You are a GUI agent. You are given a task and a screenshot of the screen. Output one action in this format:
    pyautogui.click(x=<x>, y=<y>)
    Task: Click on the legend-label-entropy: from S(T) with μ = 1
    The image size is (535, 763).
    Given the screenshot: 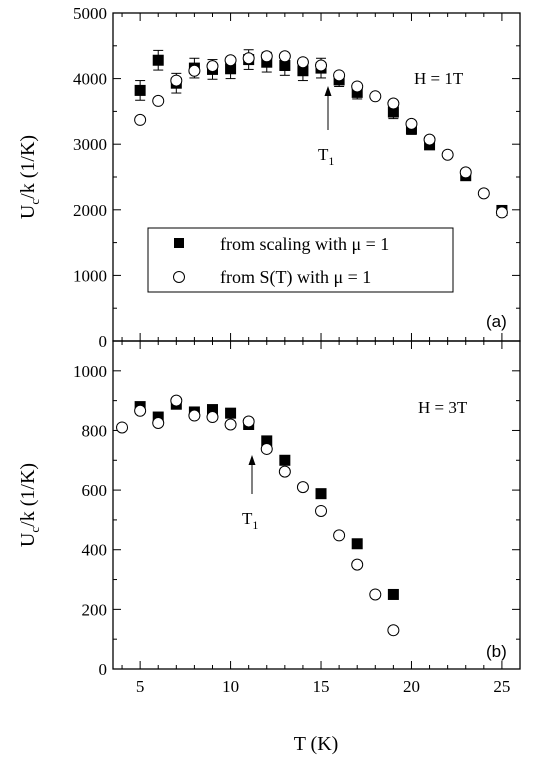 What is the action you would take?
    pyautogui.click(x=295, y=277)
    